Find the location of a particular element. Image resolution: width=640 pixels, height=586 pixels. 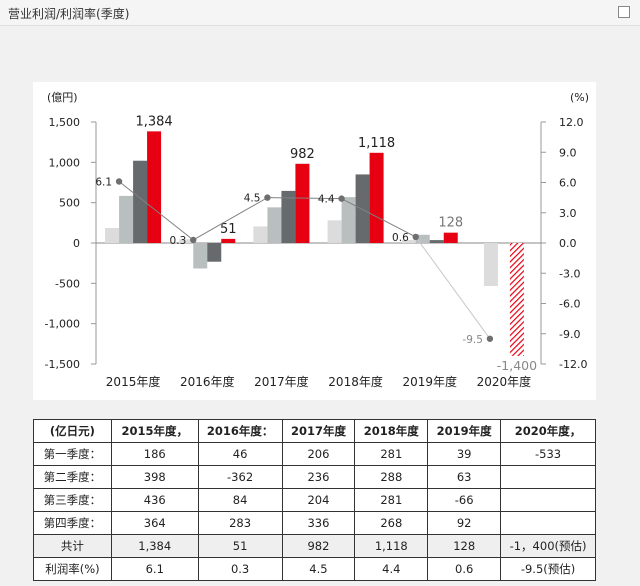

table-cell: 288 is located at coordinates (391, 477).